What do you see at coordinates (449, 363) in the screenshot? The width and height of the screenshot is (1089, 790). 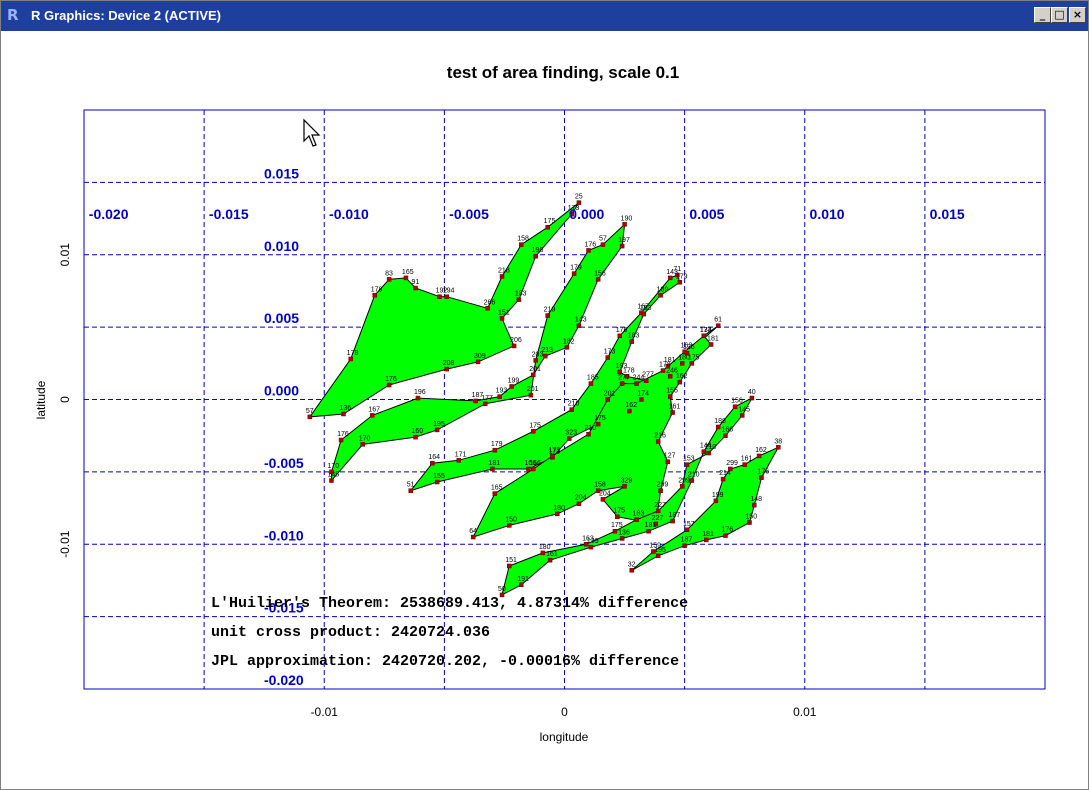 I see `vertex-label: 208` at bounding box center [449, 363].